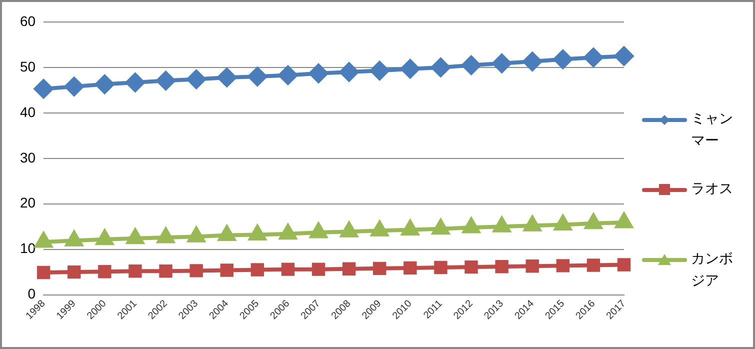 The width and height of the screenshot is (755, 349). Describe the element at coordinates (32, 294) in the screenshot. I see `y-tick-label: 0` at that location.